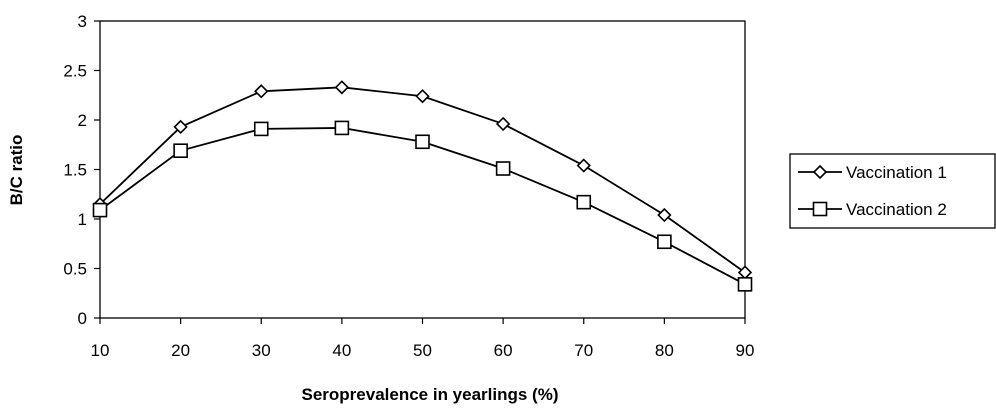 Image resolution: width=996 pixels, height=413 pixels. Describe the element at coordinates (75, 269) in the screenshot. I see `y-tick-label: 0.5` at that location.